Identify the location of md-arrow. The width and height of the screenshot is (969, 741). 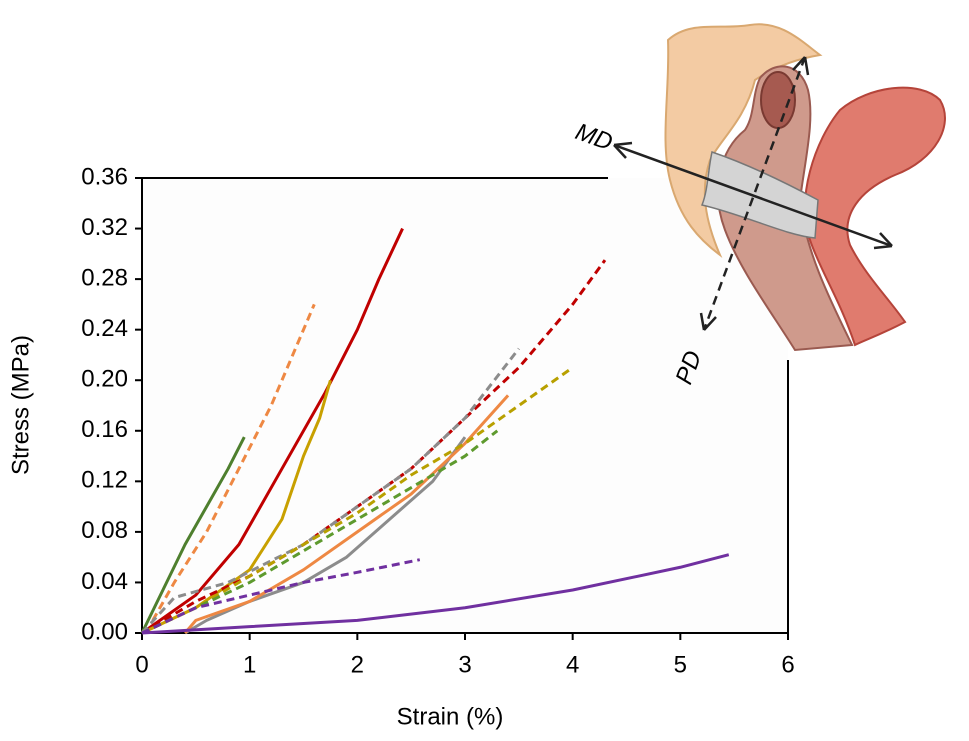
(753, 195).